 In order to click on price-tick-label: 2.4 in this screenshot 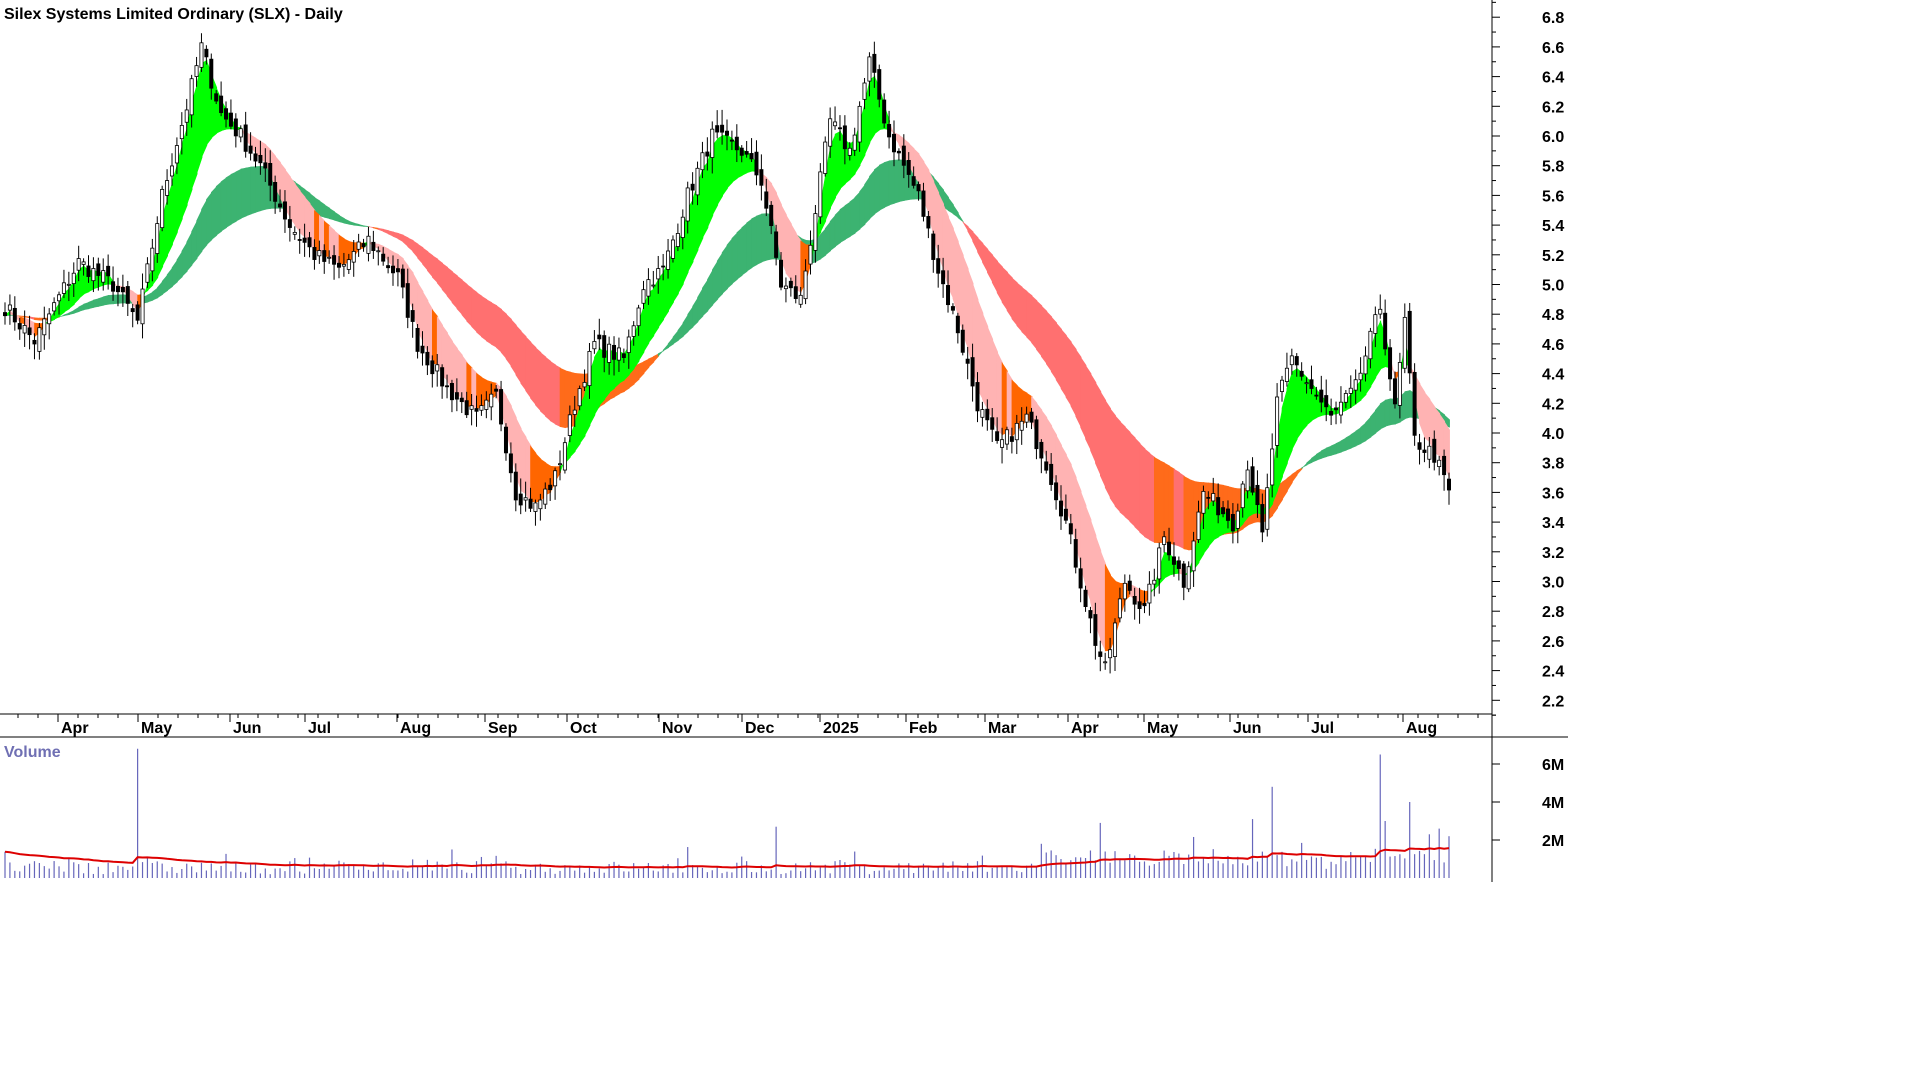, I will do `click(1553, 672)`.